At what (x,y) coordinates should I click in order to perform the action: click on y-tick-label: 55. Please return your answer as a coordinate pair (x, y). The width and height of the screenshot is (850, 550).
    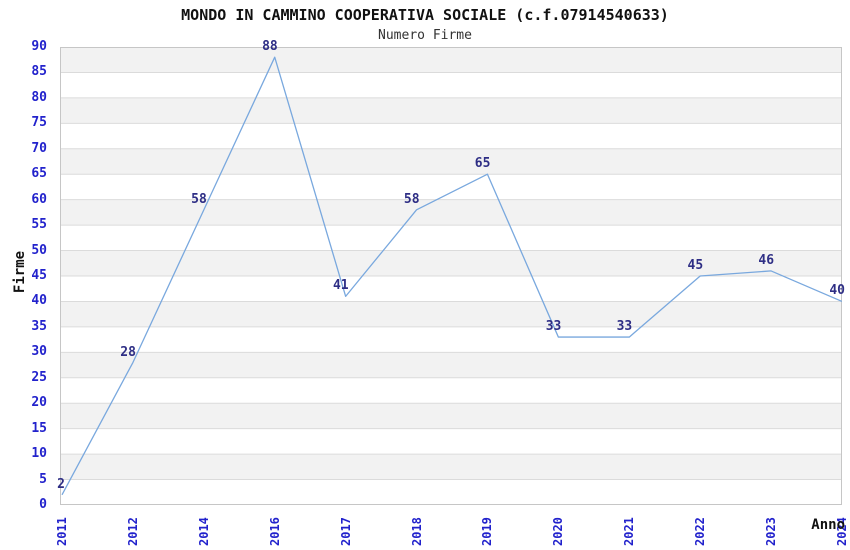
    Looking at the image, I should click on (39, 225).